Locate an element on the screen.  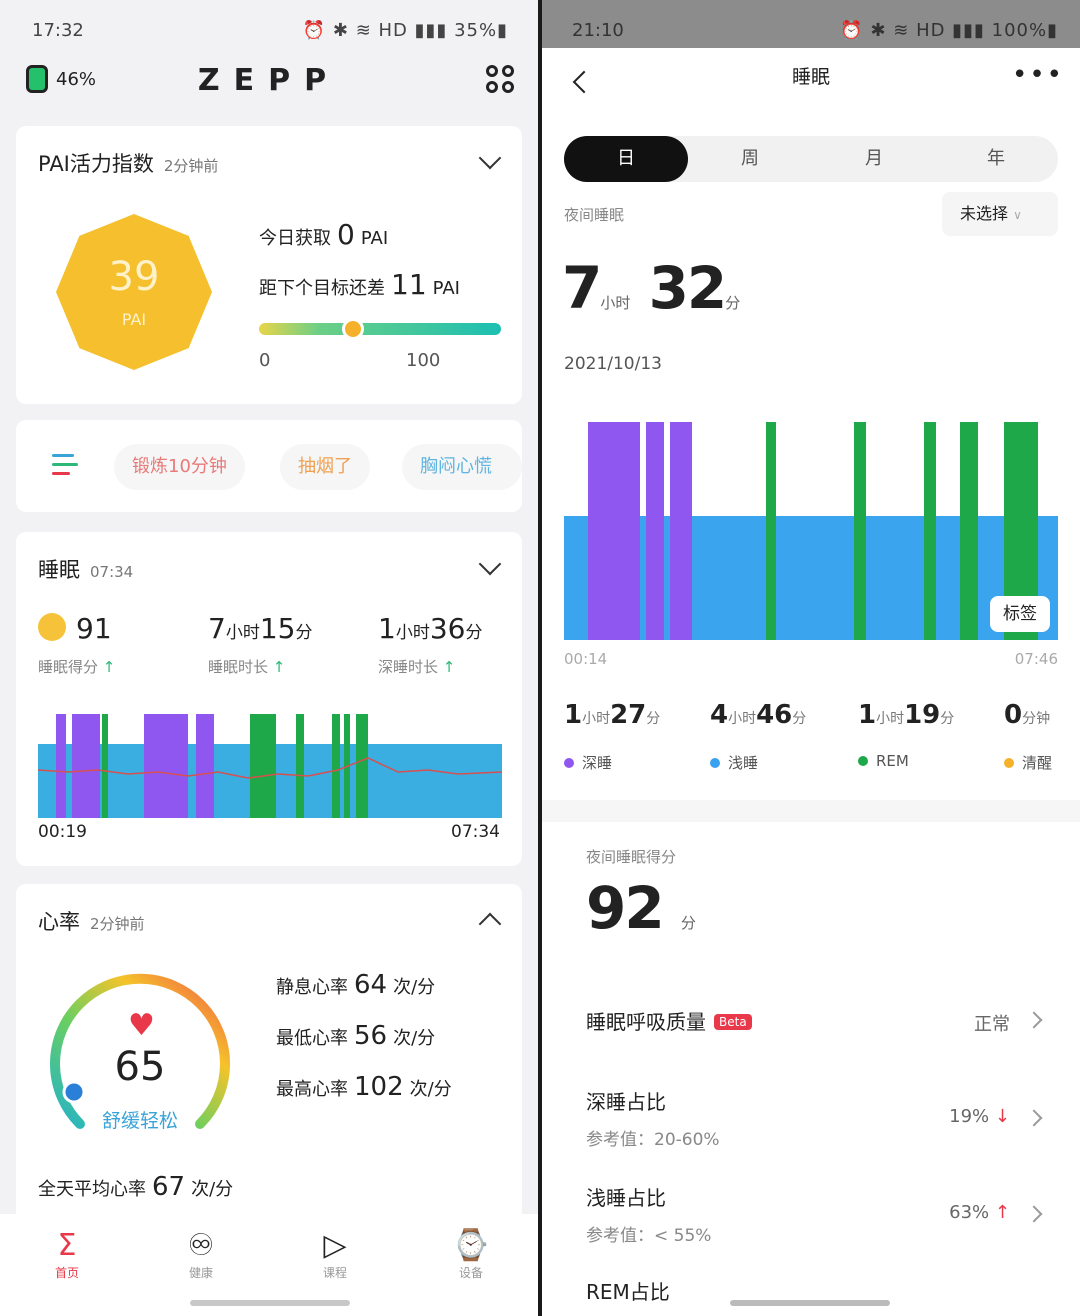
sleep-stage-chart is located at coordinates (811, 531).